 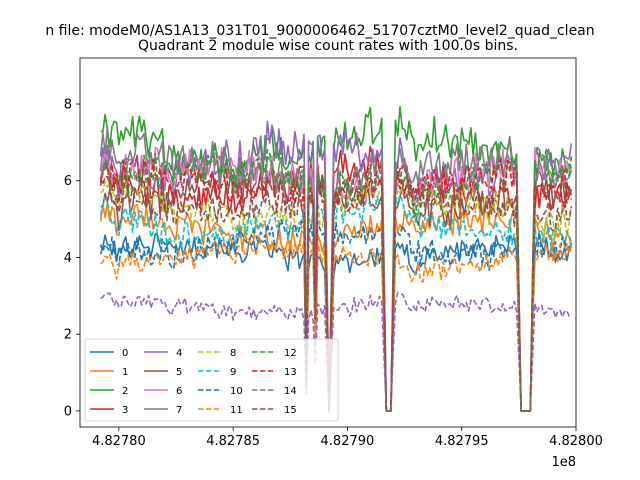 What do you see at coordinates (563, 462) in the screenshot?
I see `x-offset-label: 1e8` at bounding box center [563, 462].